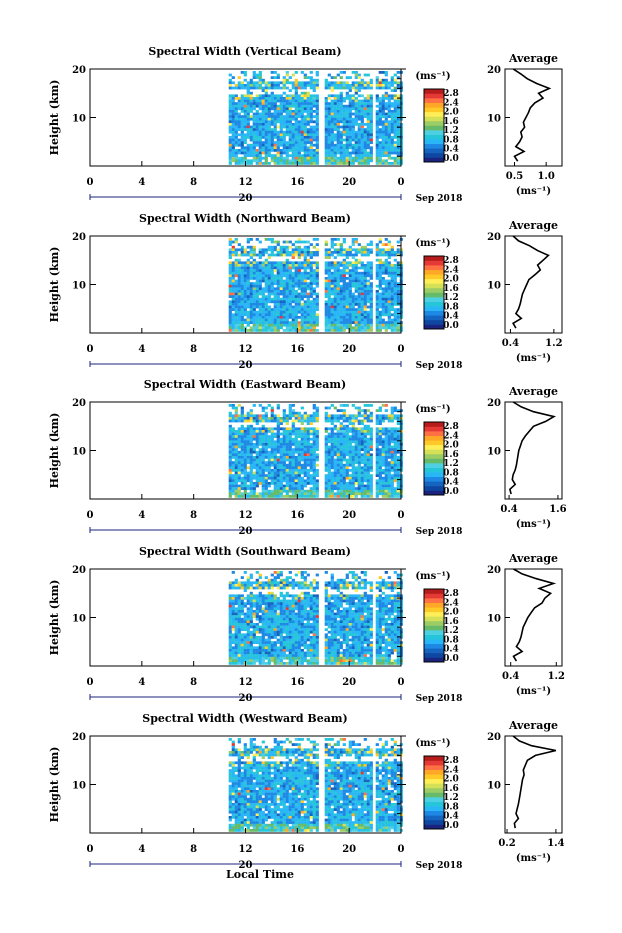 This screenshot has width=622, height=933. I want to click on heatmap-cells, so click(316, 451).